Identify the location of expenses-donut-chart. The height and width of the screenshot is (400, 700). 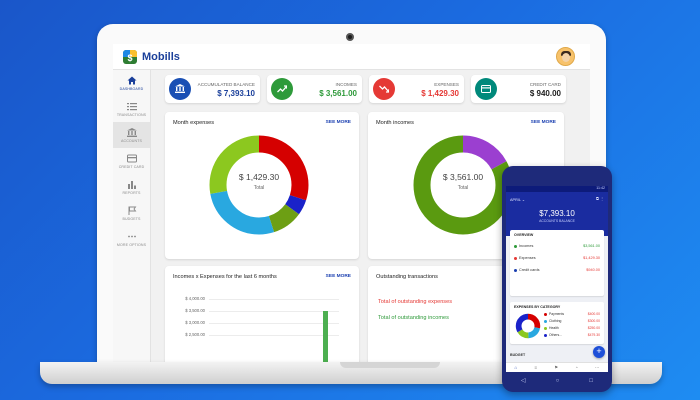
(259, 185).